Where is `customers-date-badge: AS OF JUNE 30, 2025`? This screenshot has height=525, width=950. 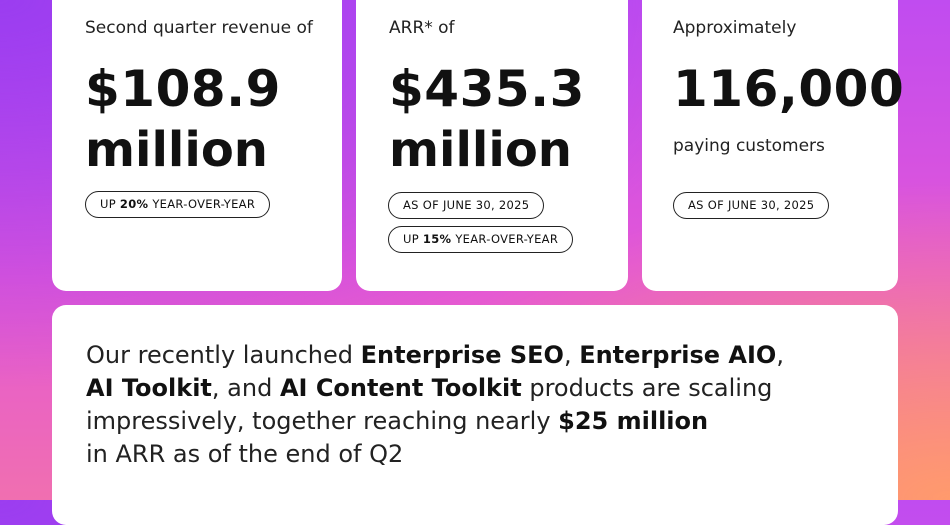 customers-date-badge: AS OF JUNE 30, 2025 is located at coordinates (751, 205).